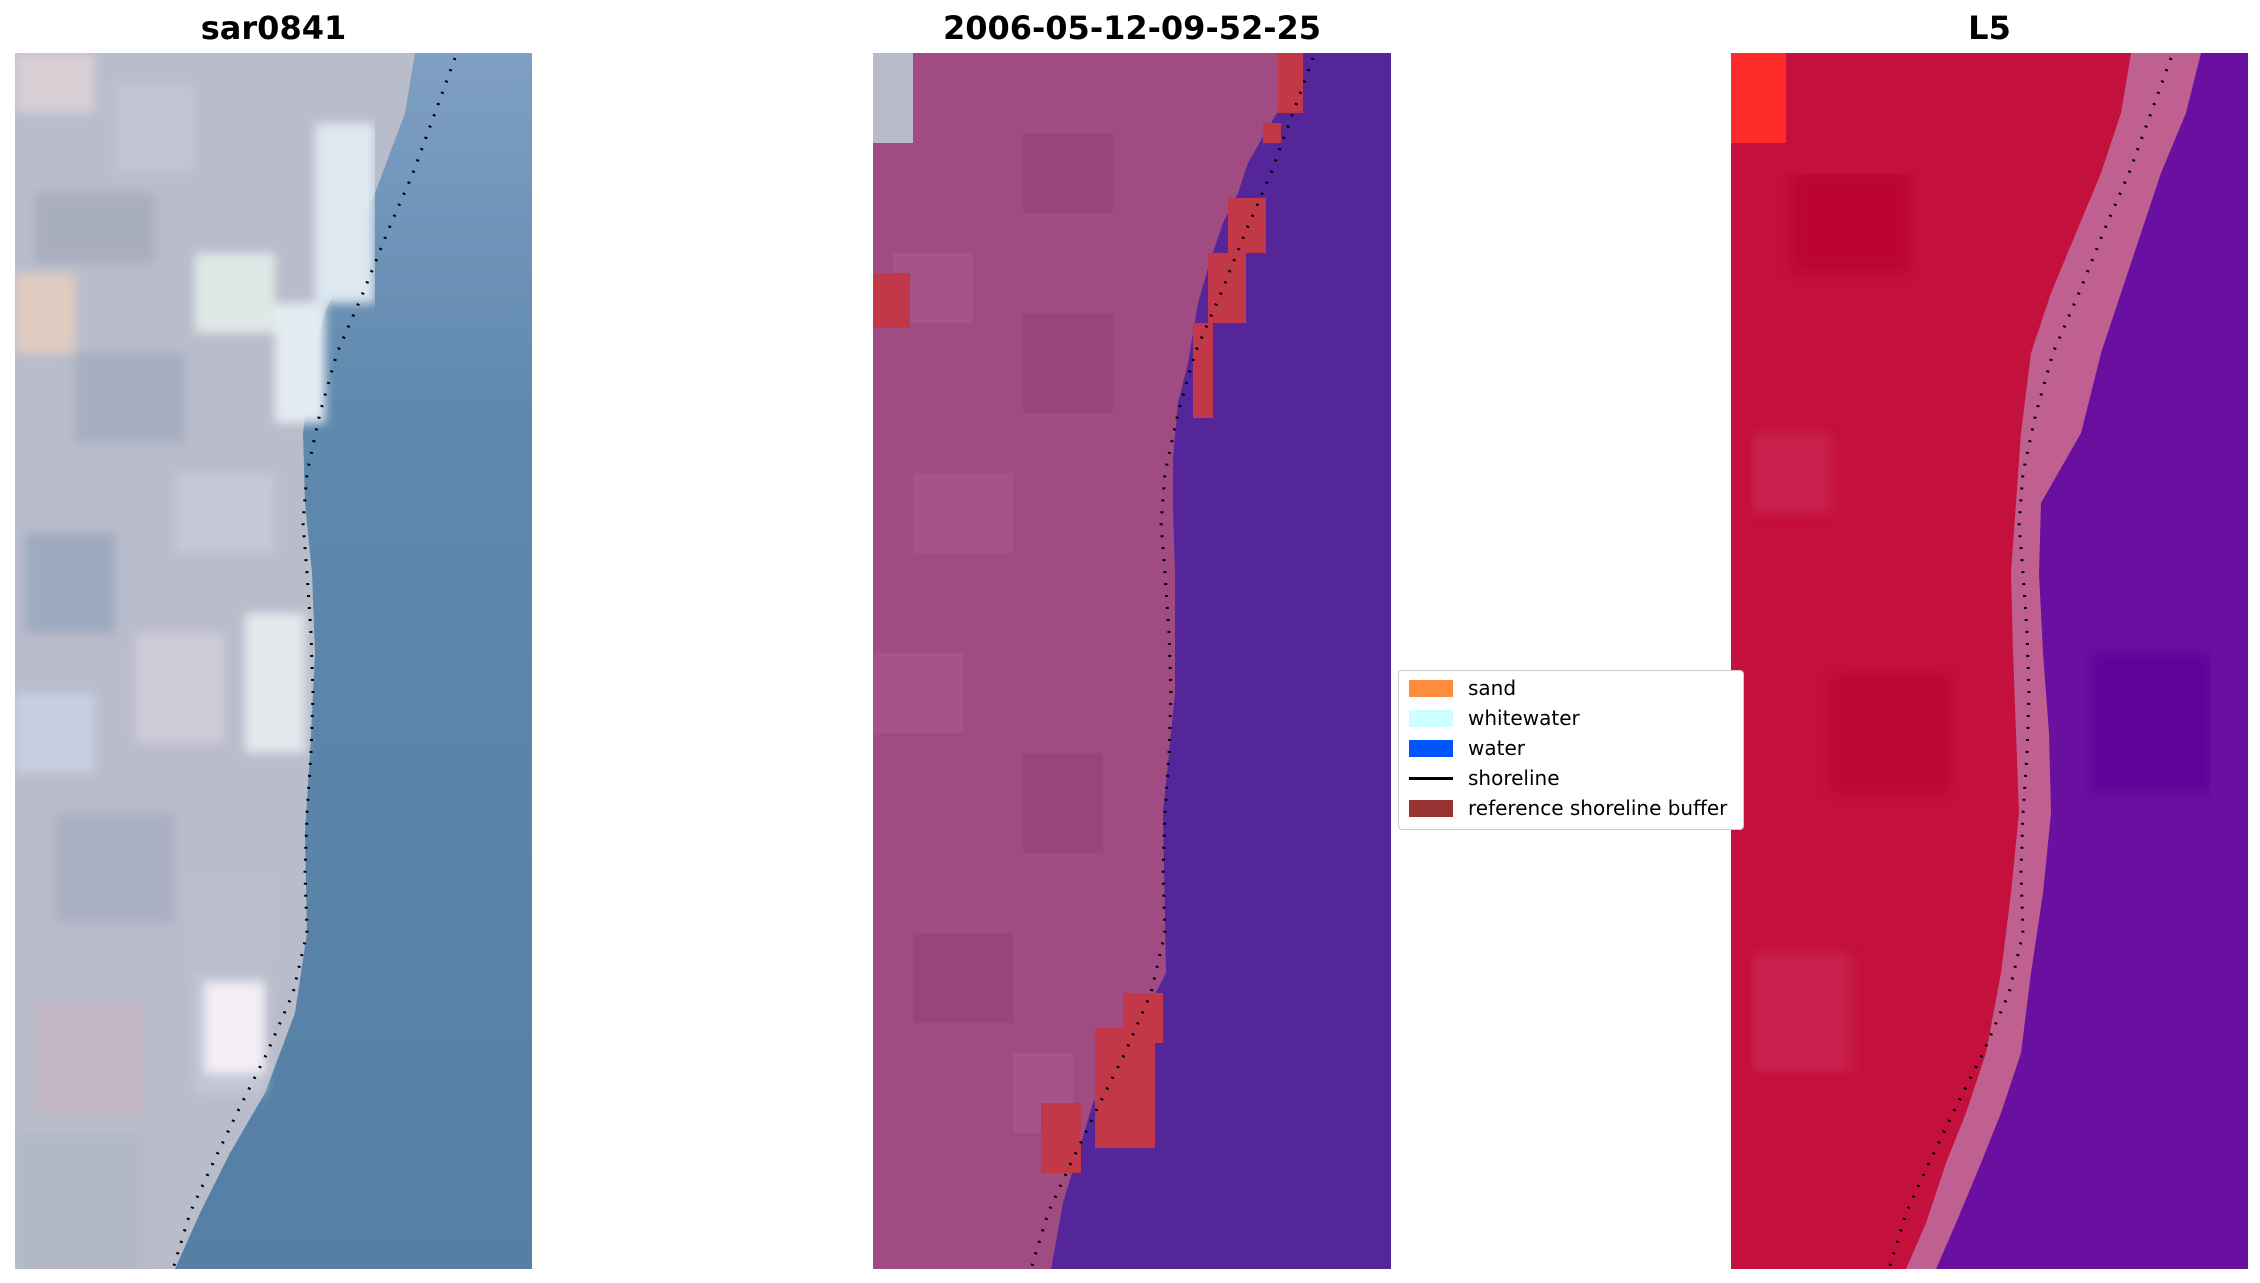  I want to click on classified-land-texture, so click(993, 633).